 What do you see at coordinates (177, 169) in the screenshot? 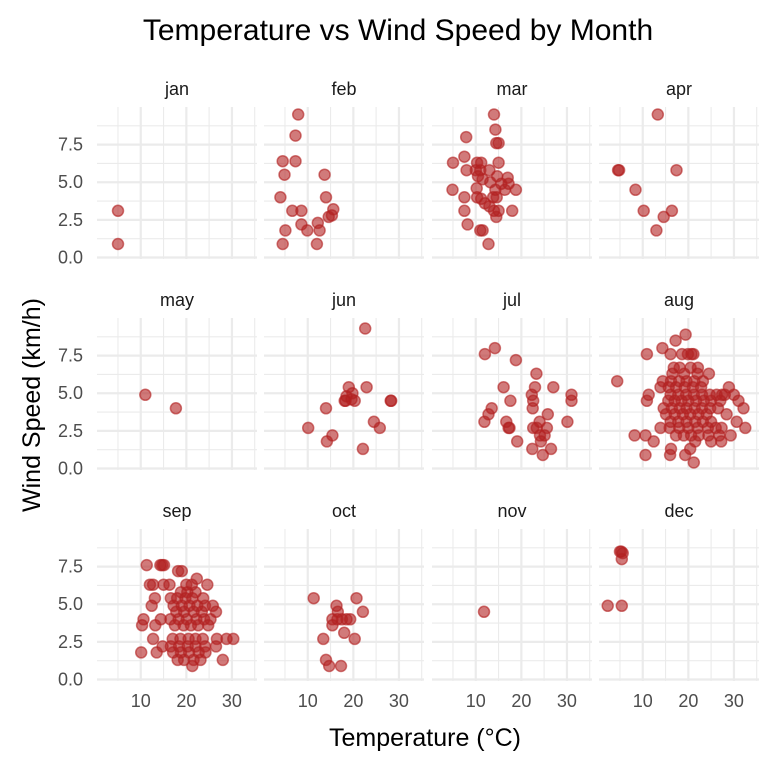
I see `facet-panel-jan: jan` at bounding box center [177, 169].